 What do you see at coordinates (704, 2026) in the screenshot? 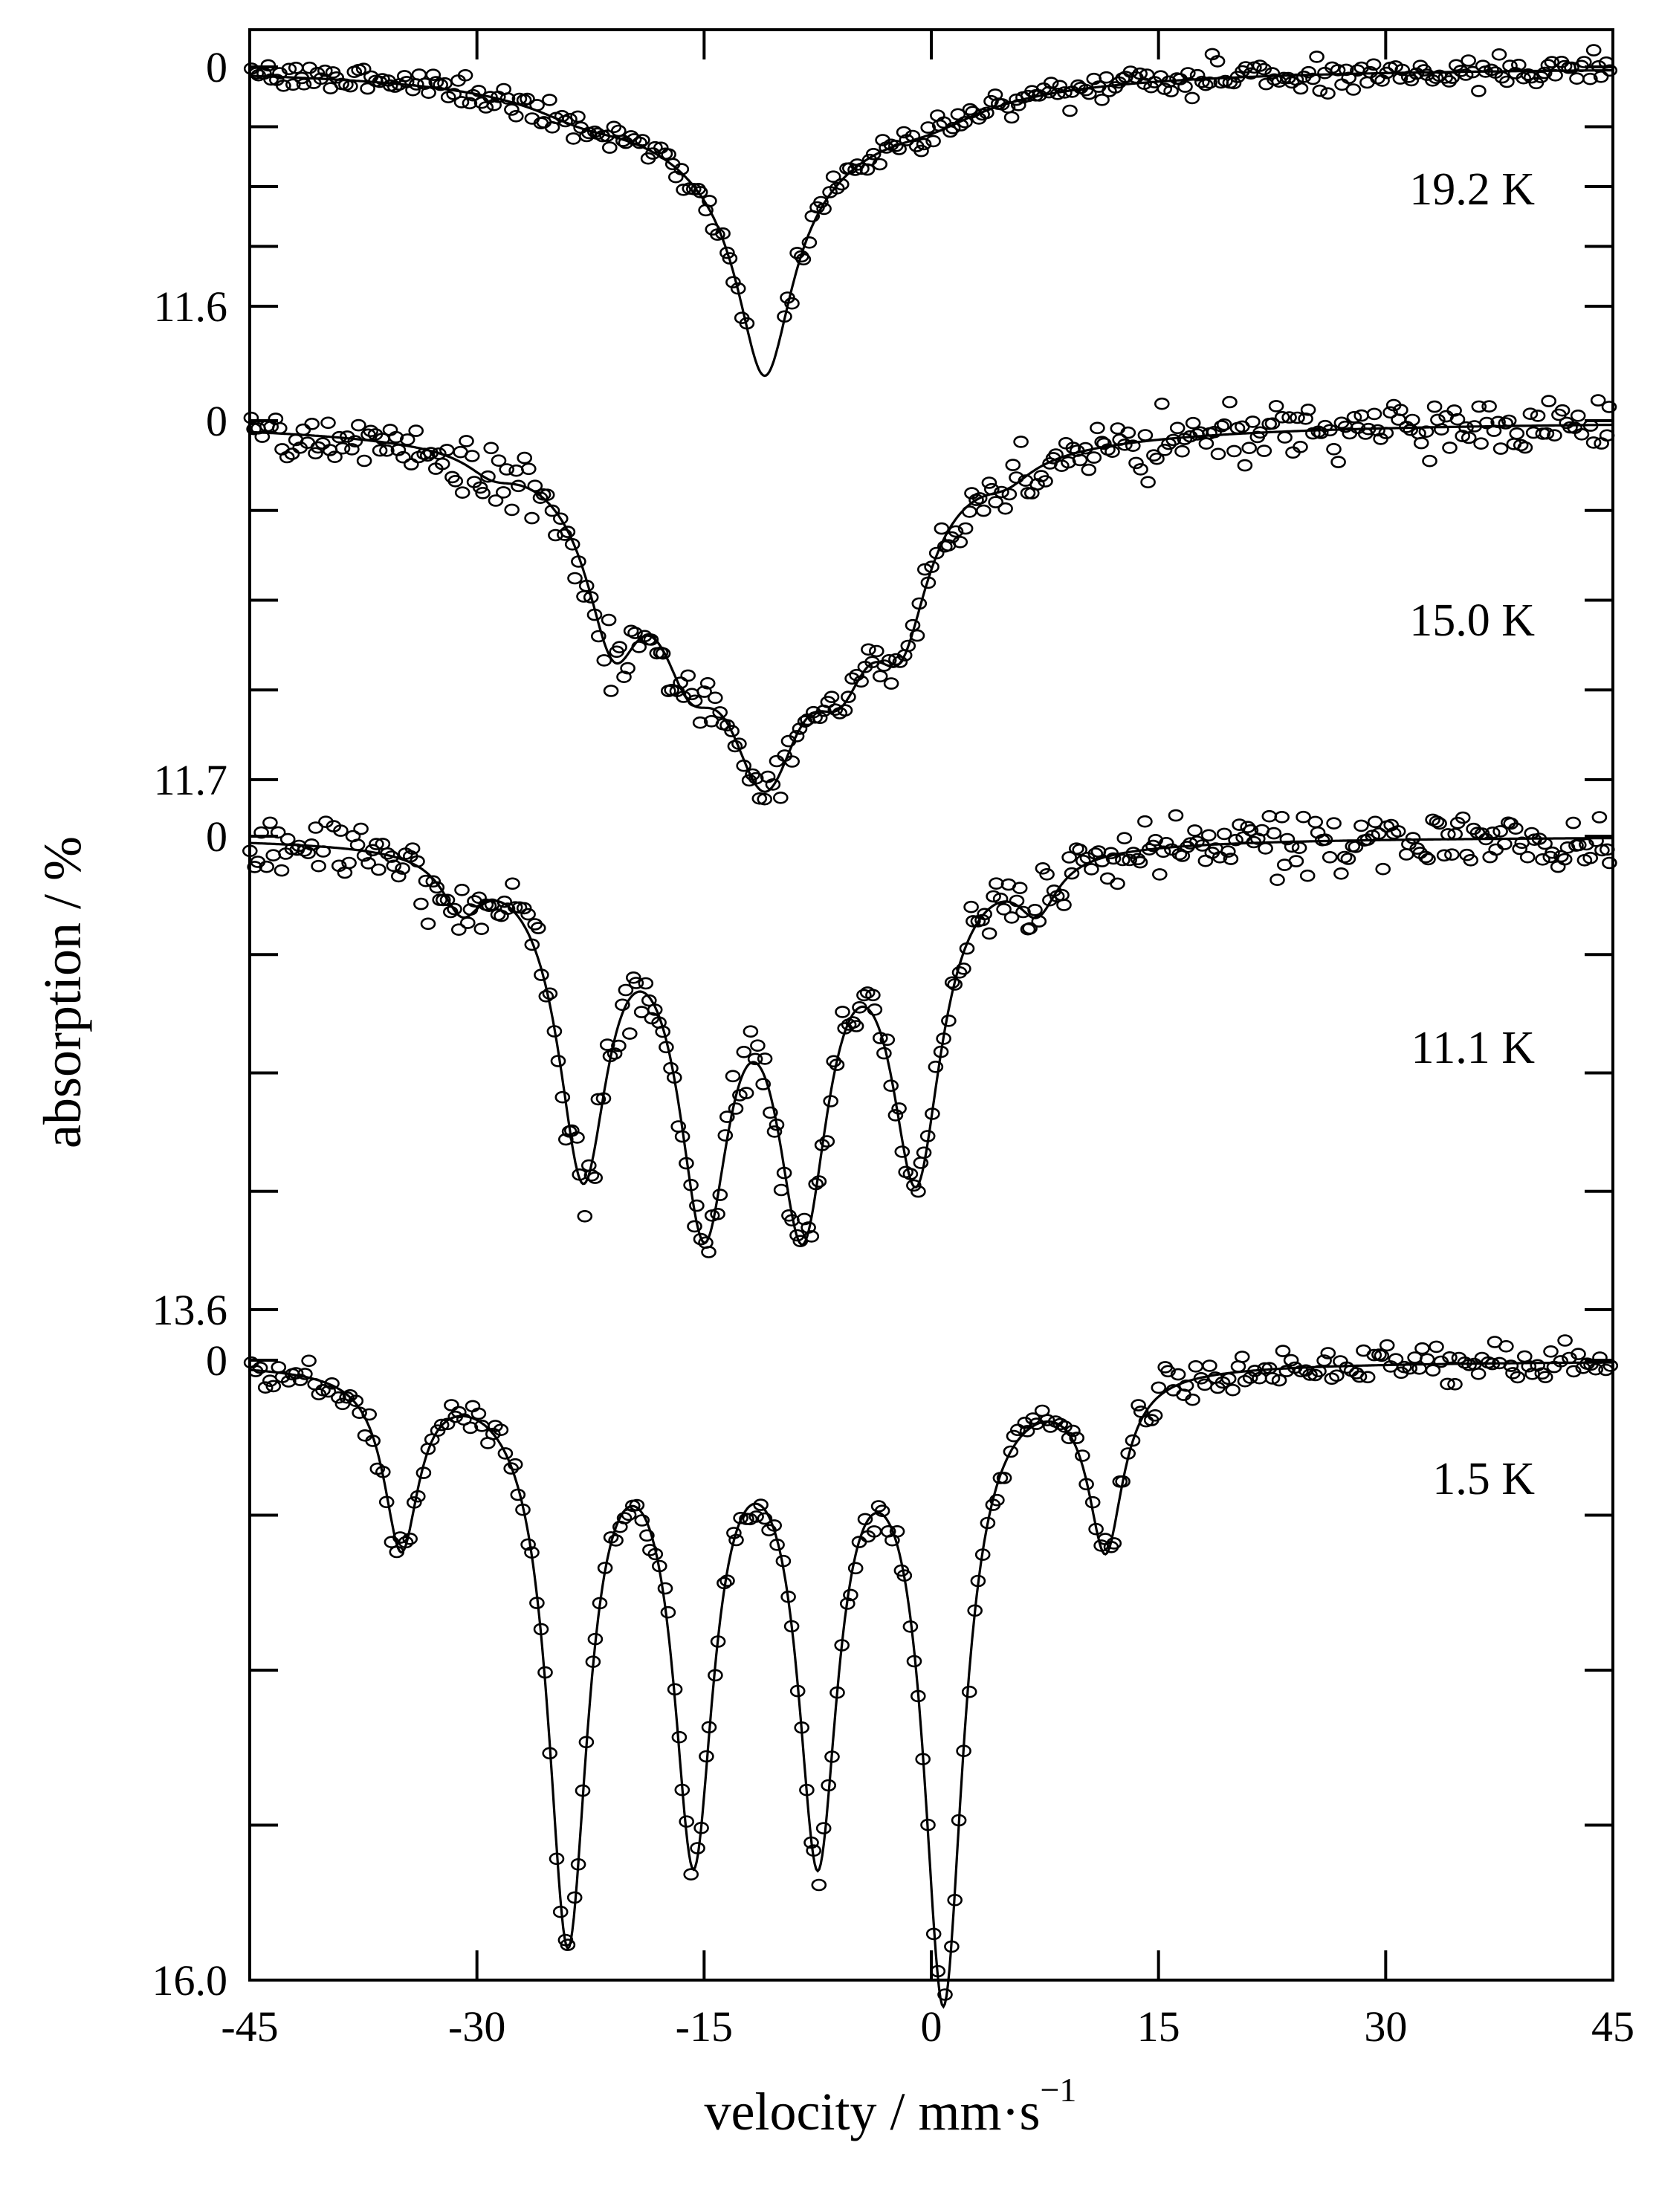
I see `x-tick-label: -15` at bounding box center [704, 2026].